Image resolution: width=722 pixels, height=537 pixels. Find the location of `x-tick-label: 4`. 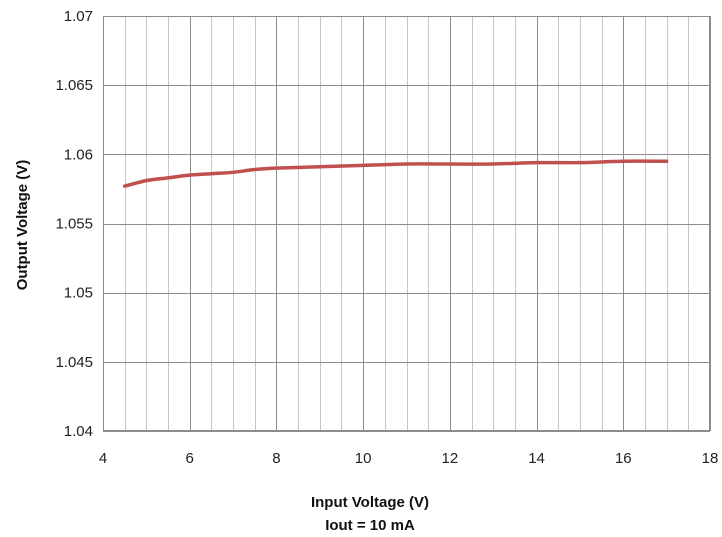

x-tick-label: 4 is located at coordinates (103, 458).